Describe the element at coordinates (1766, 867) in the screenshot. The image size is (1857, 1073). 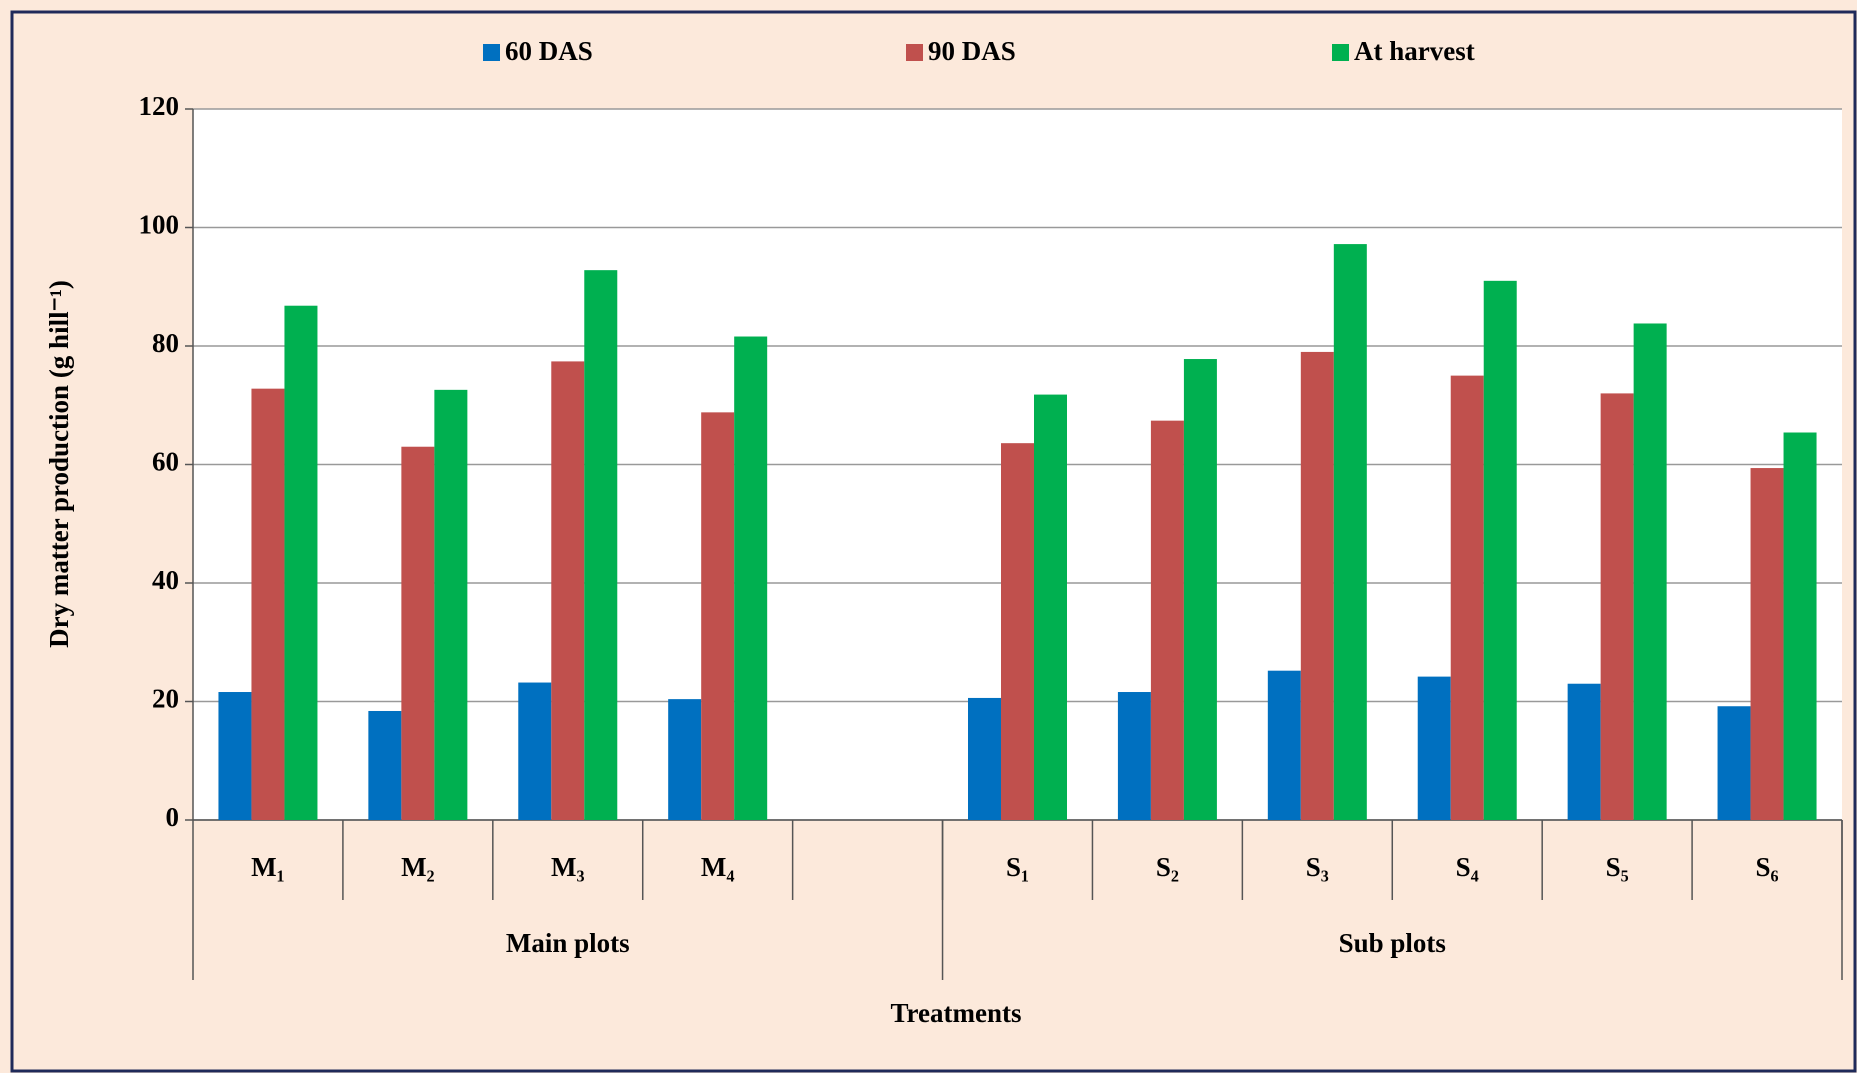
I see `x-tick-label: S₆` at that location.